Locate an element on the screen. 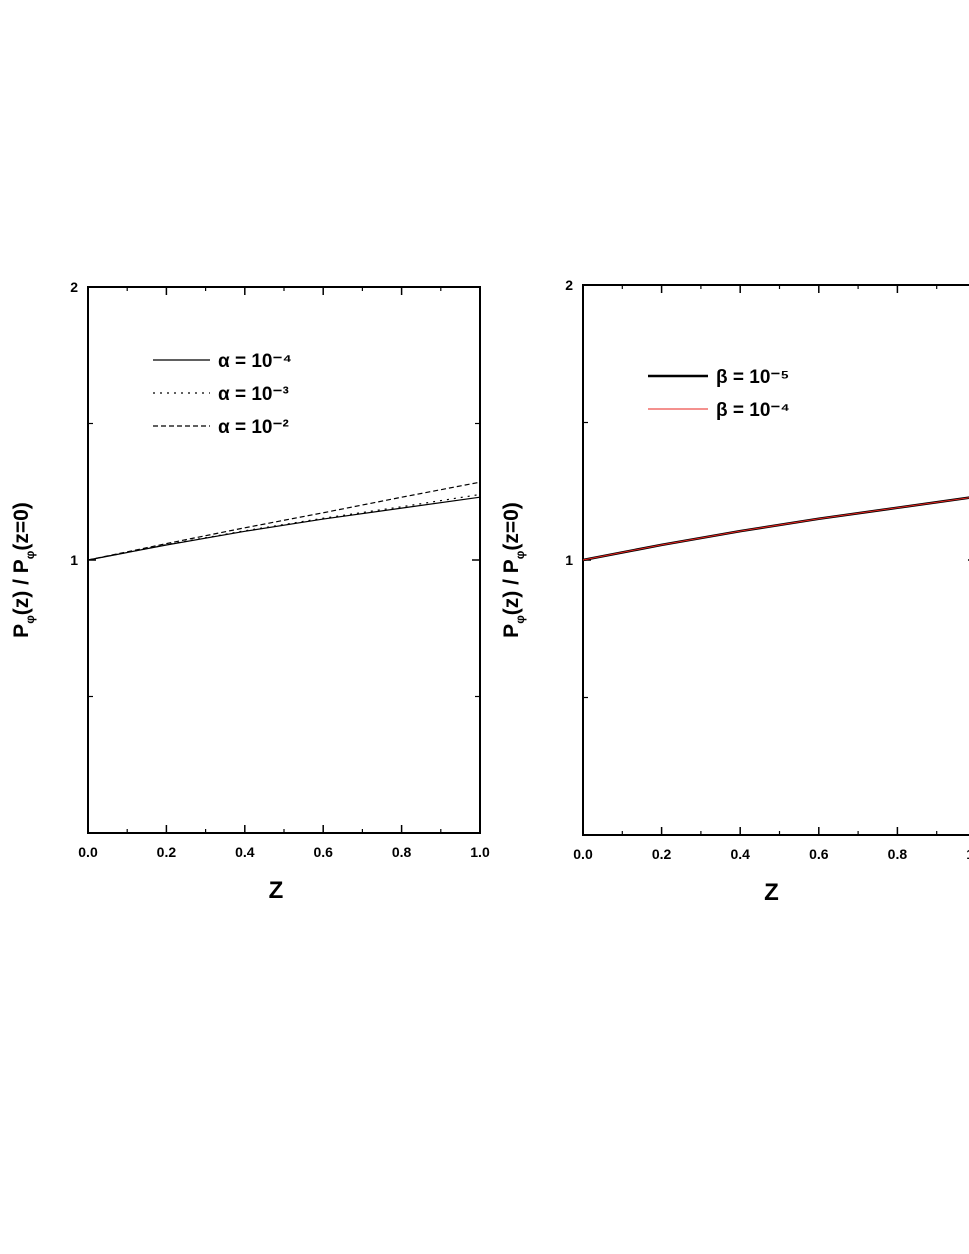 The height and width of the screenshot is (1254, 969). legend-label: α = 10⁻⁴ is located at coordinates (255, 361).